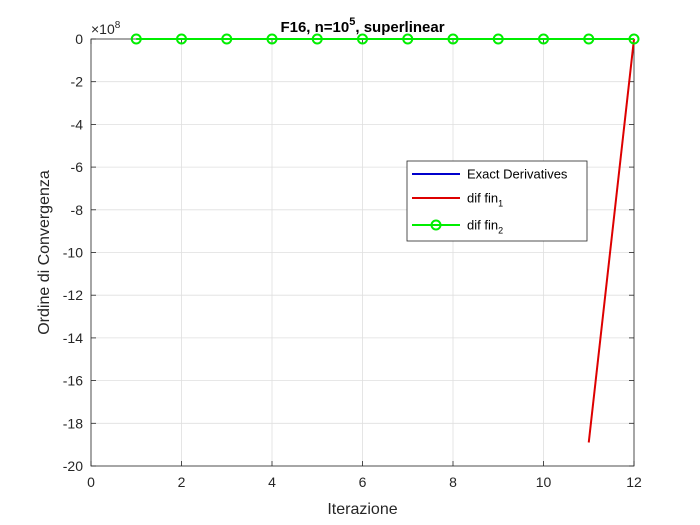  What do you see at coordinates (314, 27) in the screenshot?
I see `chart-title-base: F16, n=10` at bounding box center [314, 27].